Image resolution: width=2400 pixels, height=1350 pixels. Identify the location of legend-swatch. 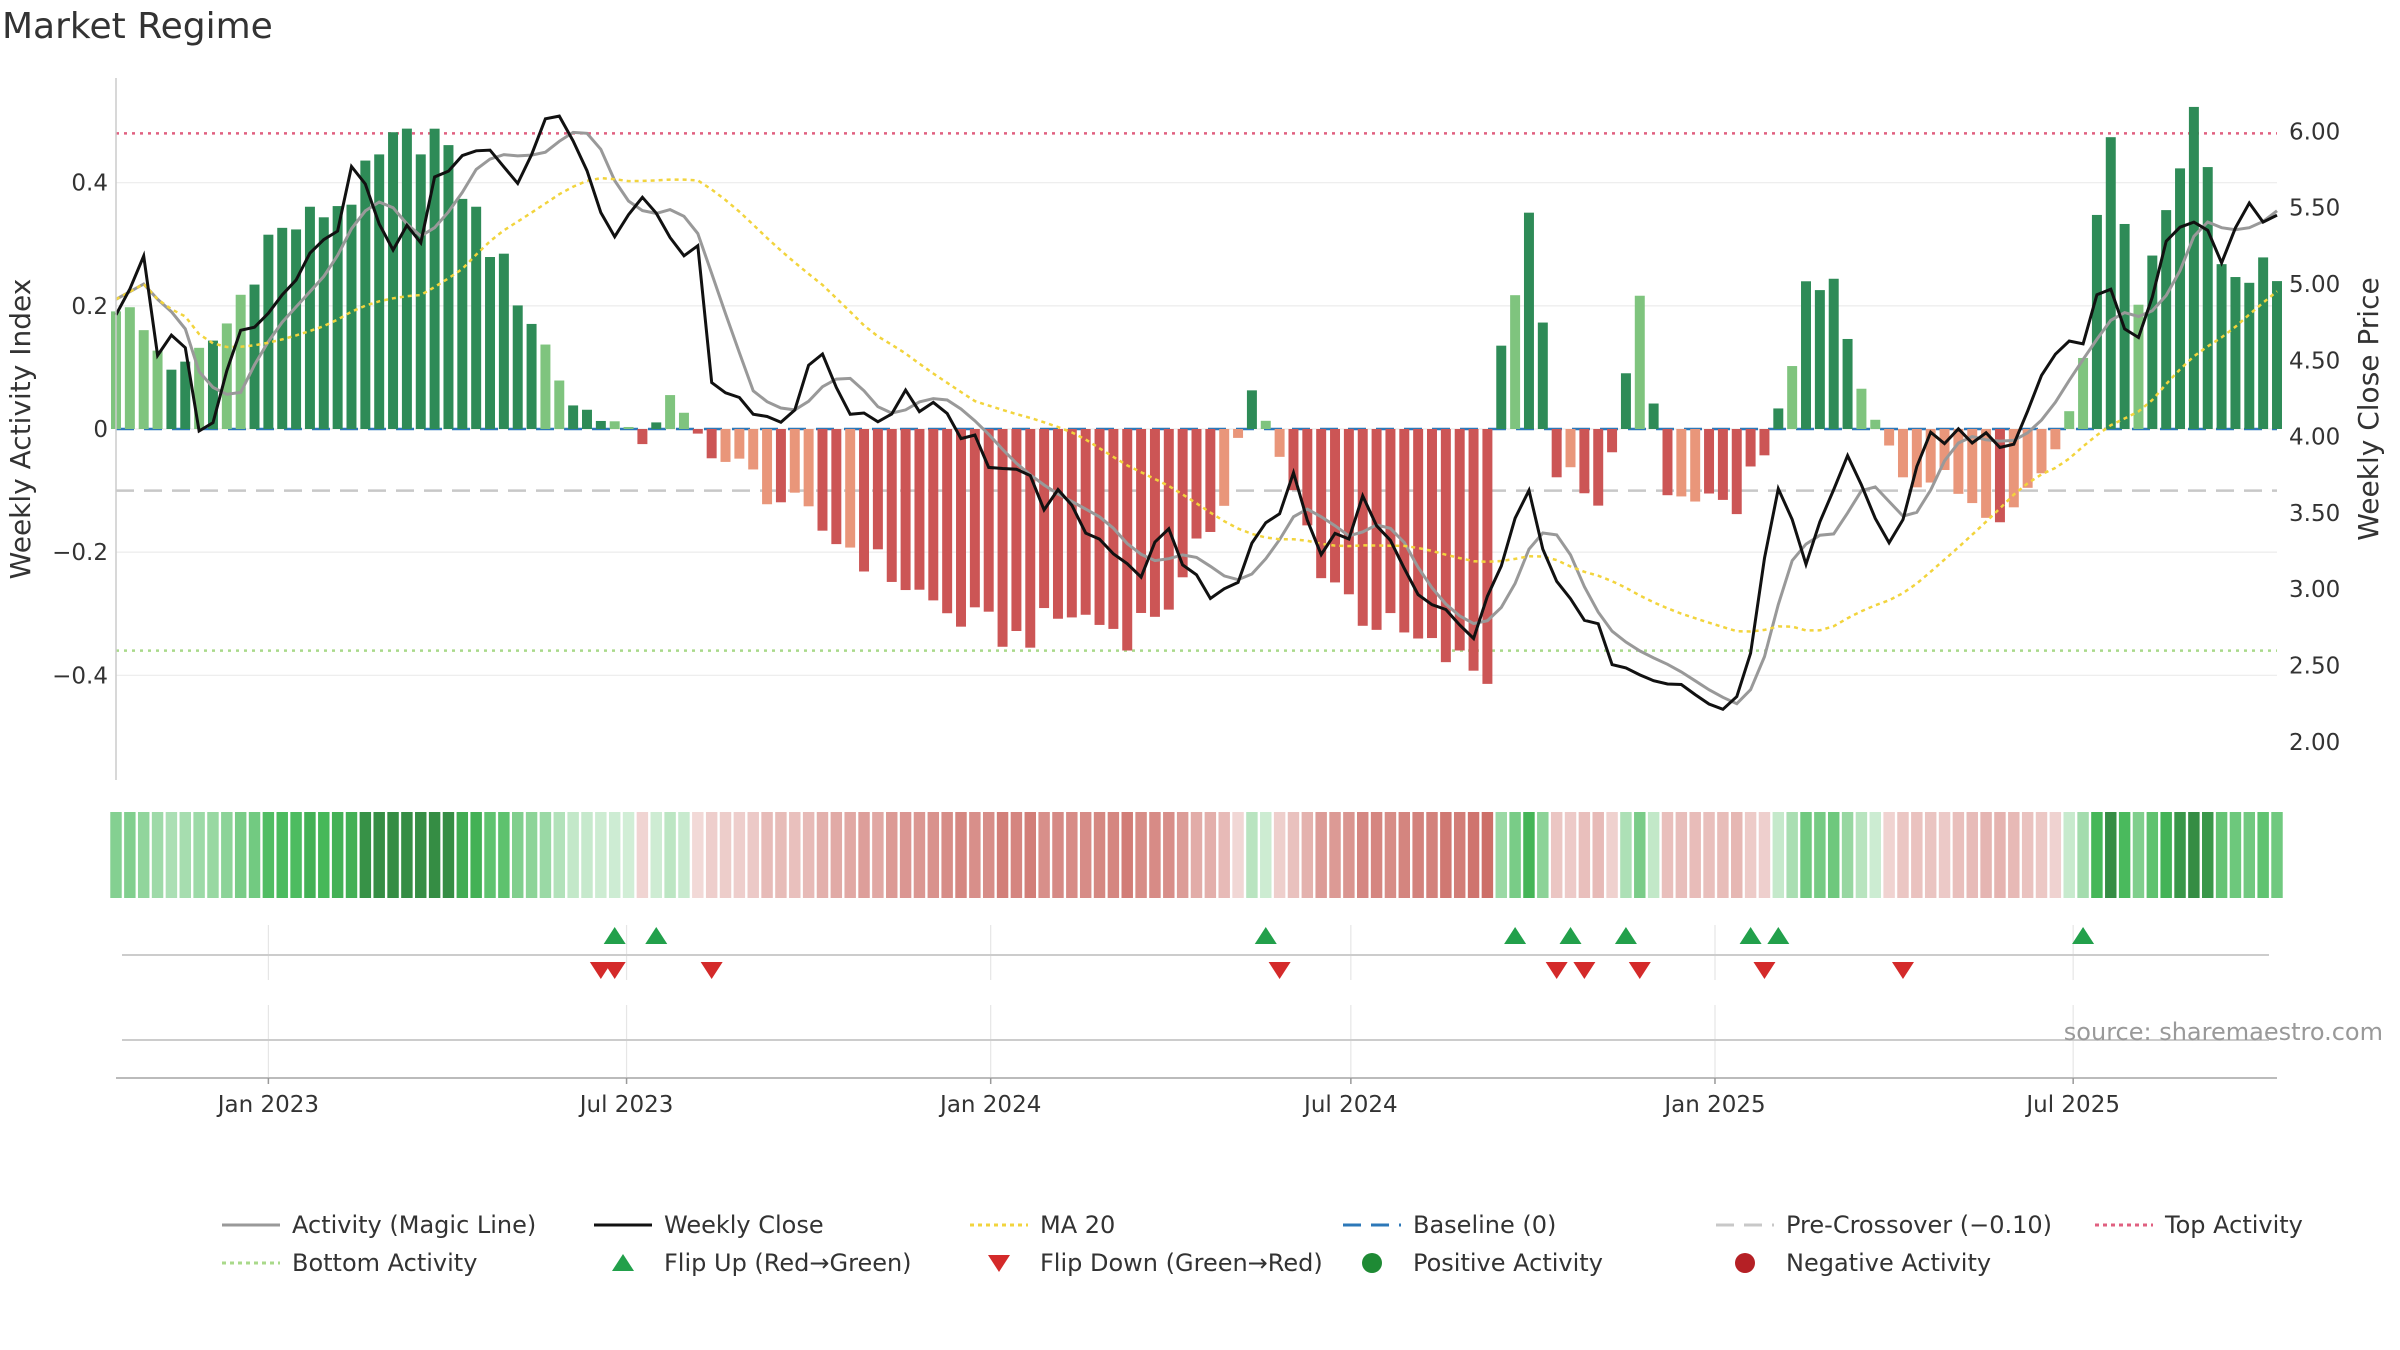
(623, 1262).